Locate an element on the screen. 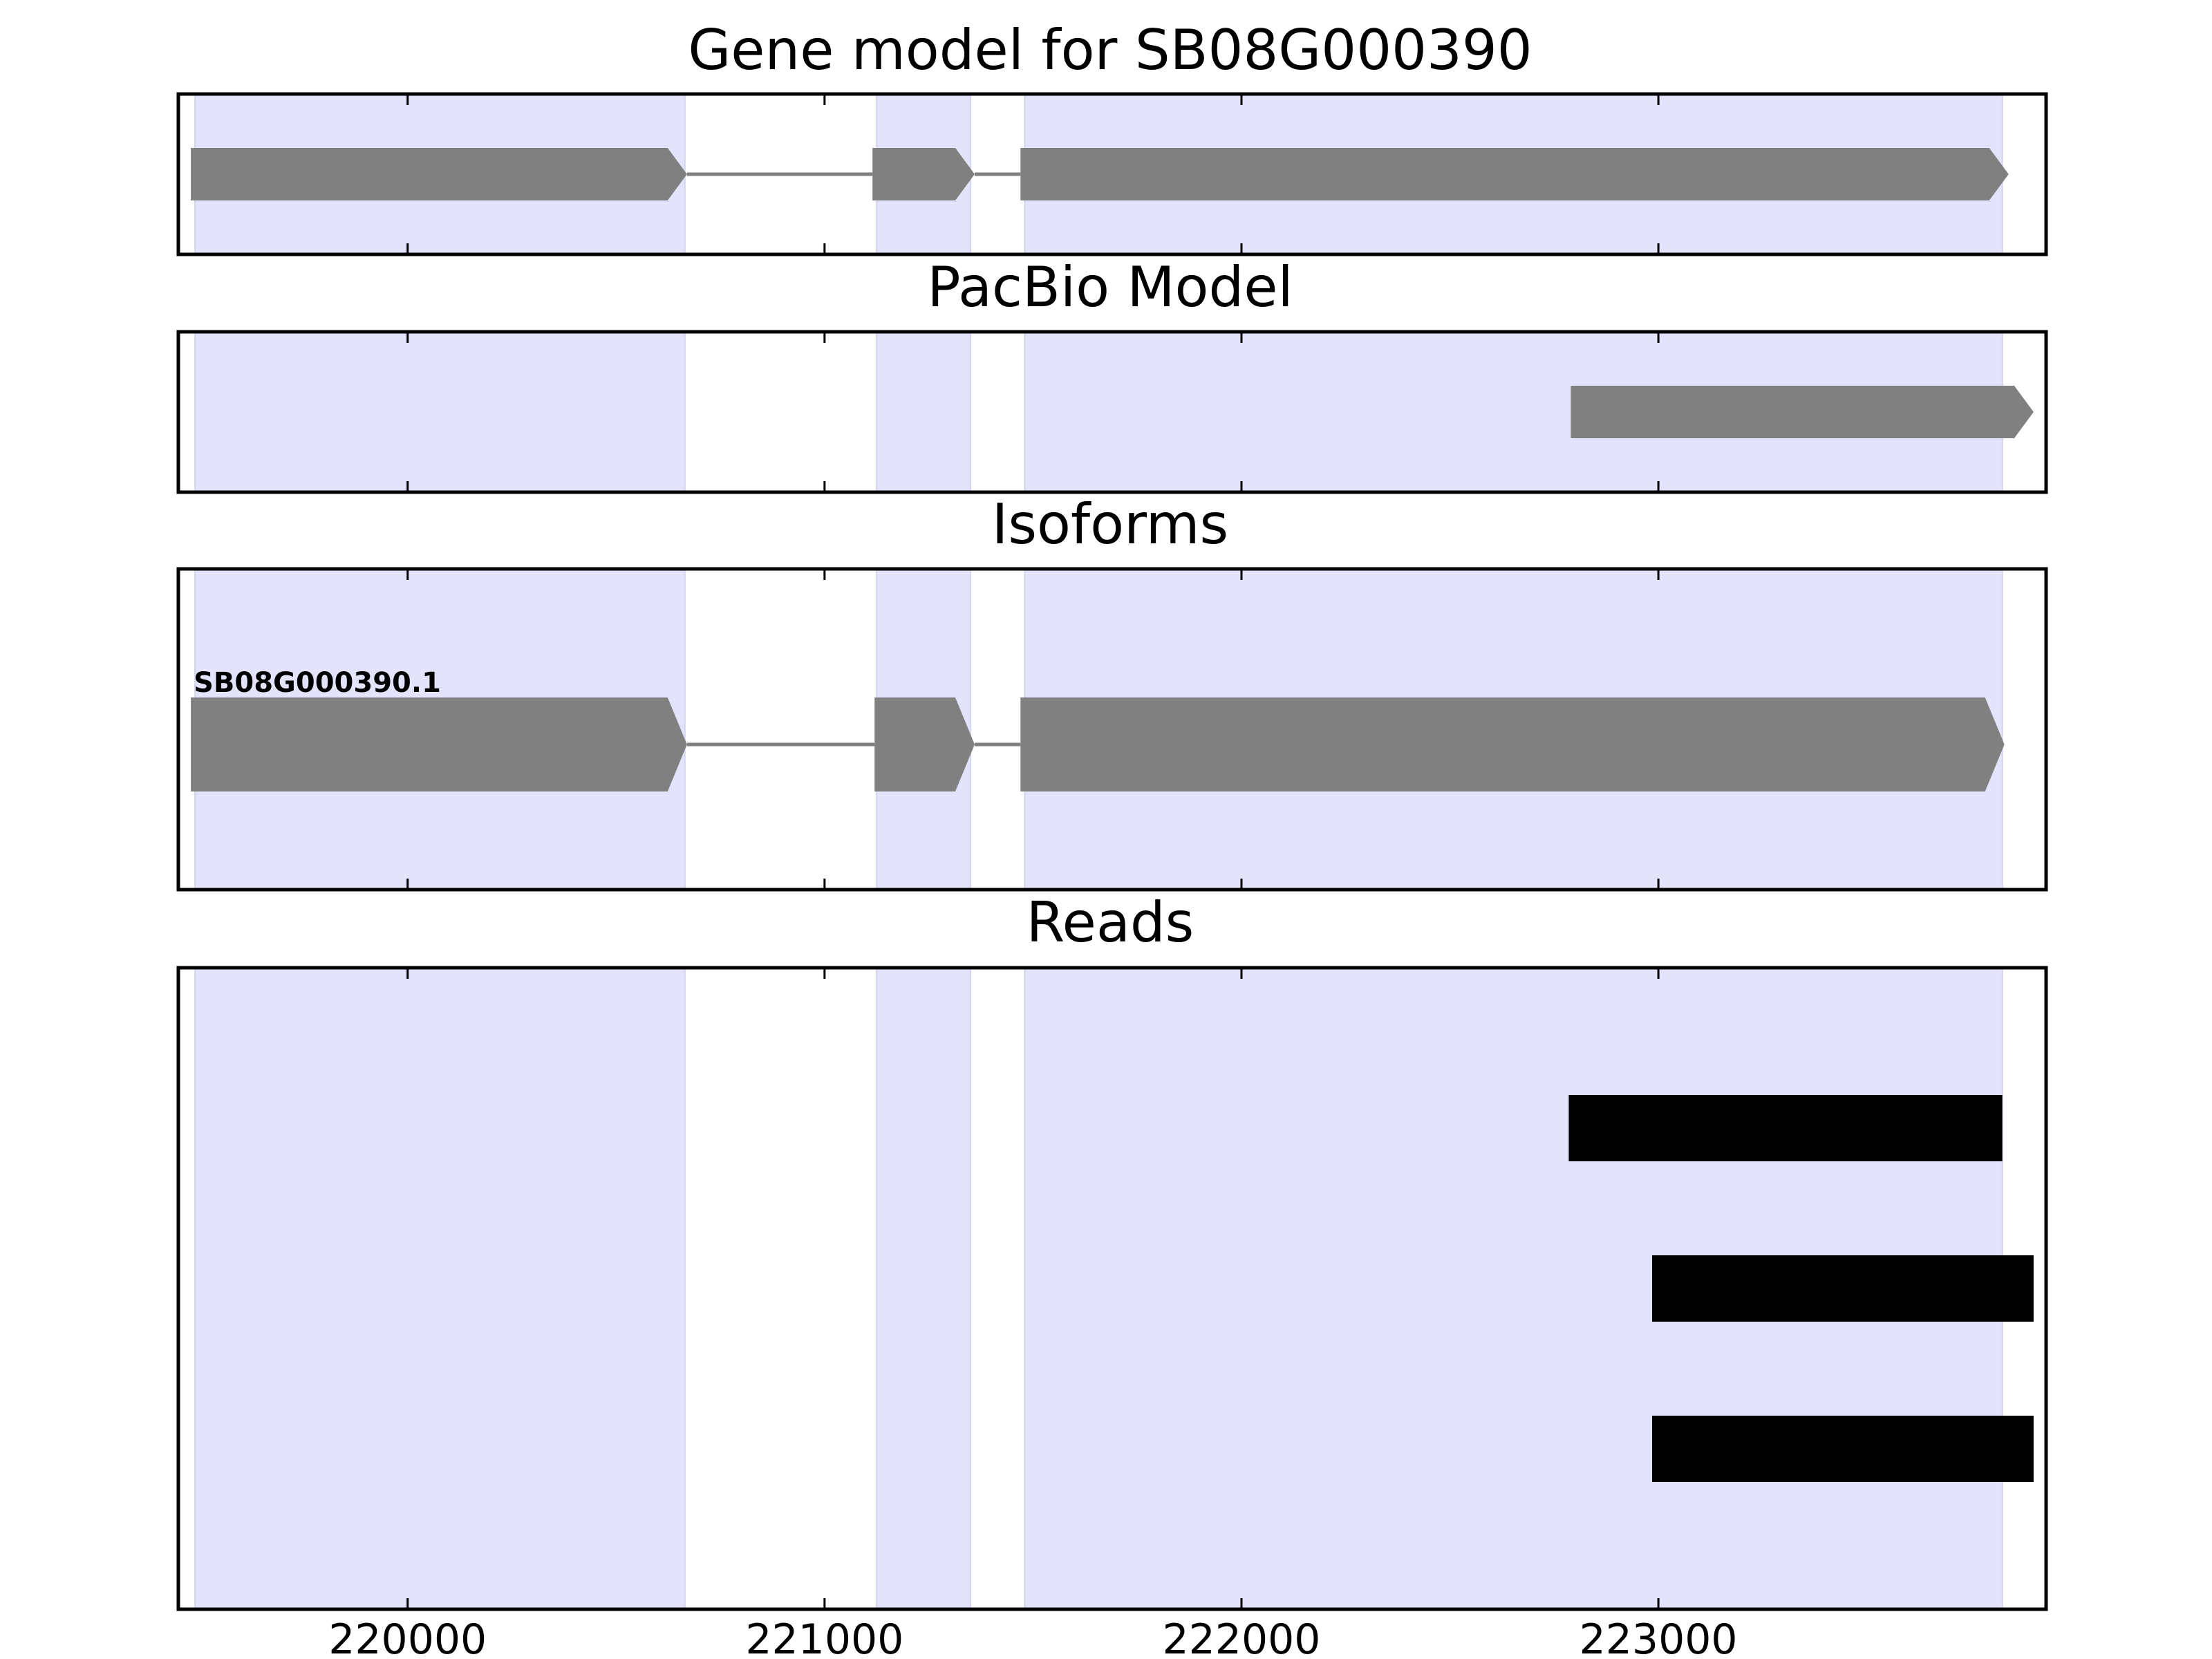  x-tick-label: 220000 is located at coordinates (407, 1637).